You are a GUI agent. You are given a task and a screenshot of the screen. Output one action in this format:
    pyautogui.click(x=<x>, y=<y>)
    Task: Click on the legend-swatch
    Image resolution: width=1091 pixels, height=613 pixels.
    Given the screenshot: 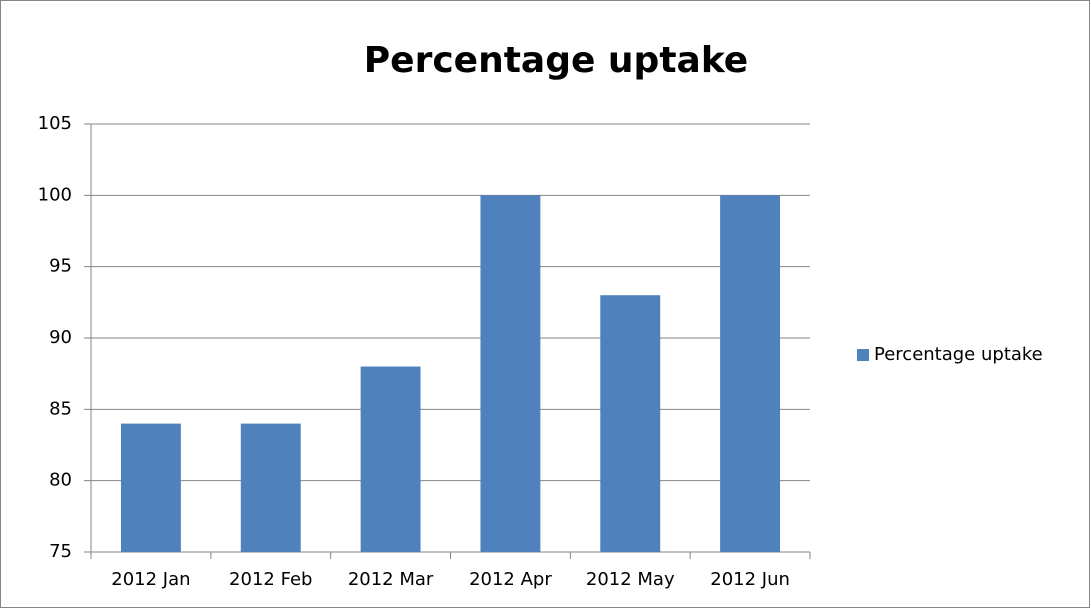 What is the action you would take?
    pyautogui.click(x=863, y=355)
    